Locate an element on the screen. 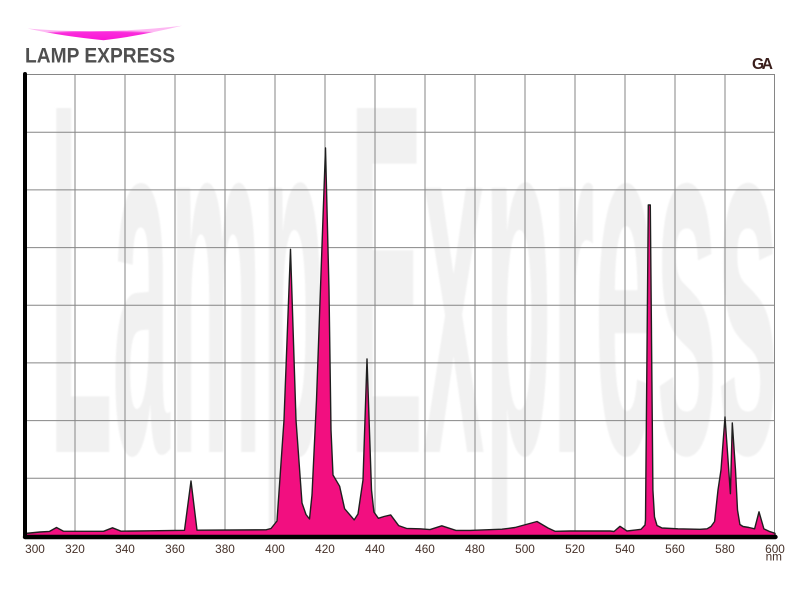  svg-text: 500 is located at coordinates (525, 549).